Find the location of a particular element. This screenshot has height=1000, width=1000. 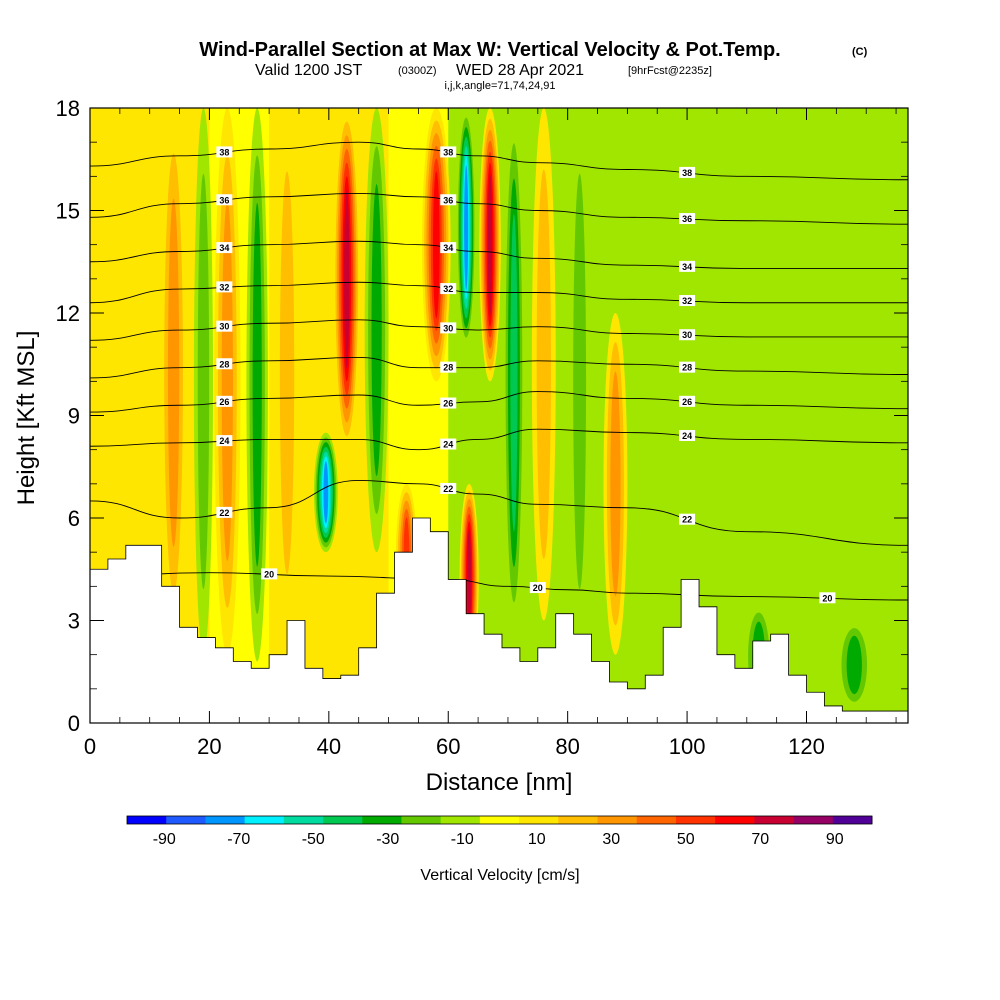

theta-contour-label: 32 is located at coordinates (687, 301).